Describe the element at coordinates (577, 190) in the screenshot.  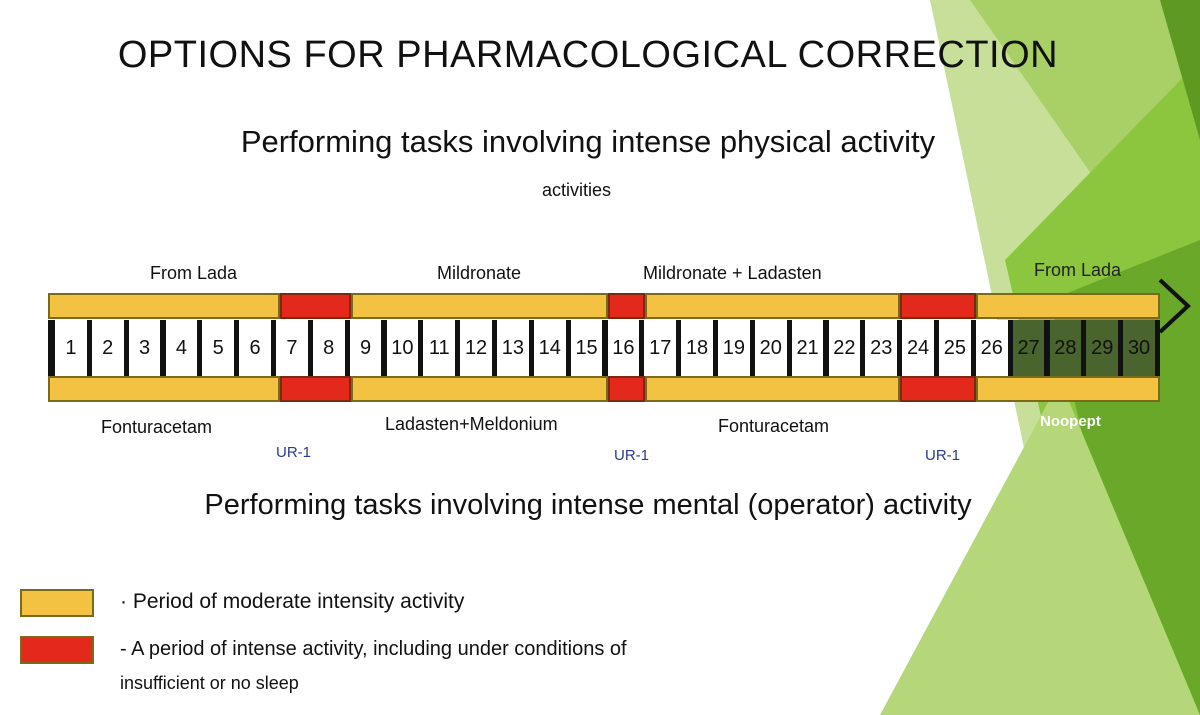
I see `physical-subheading: activities` at that location.